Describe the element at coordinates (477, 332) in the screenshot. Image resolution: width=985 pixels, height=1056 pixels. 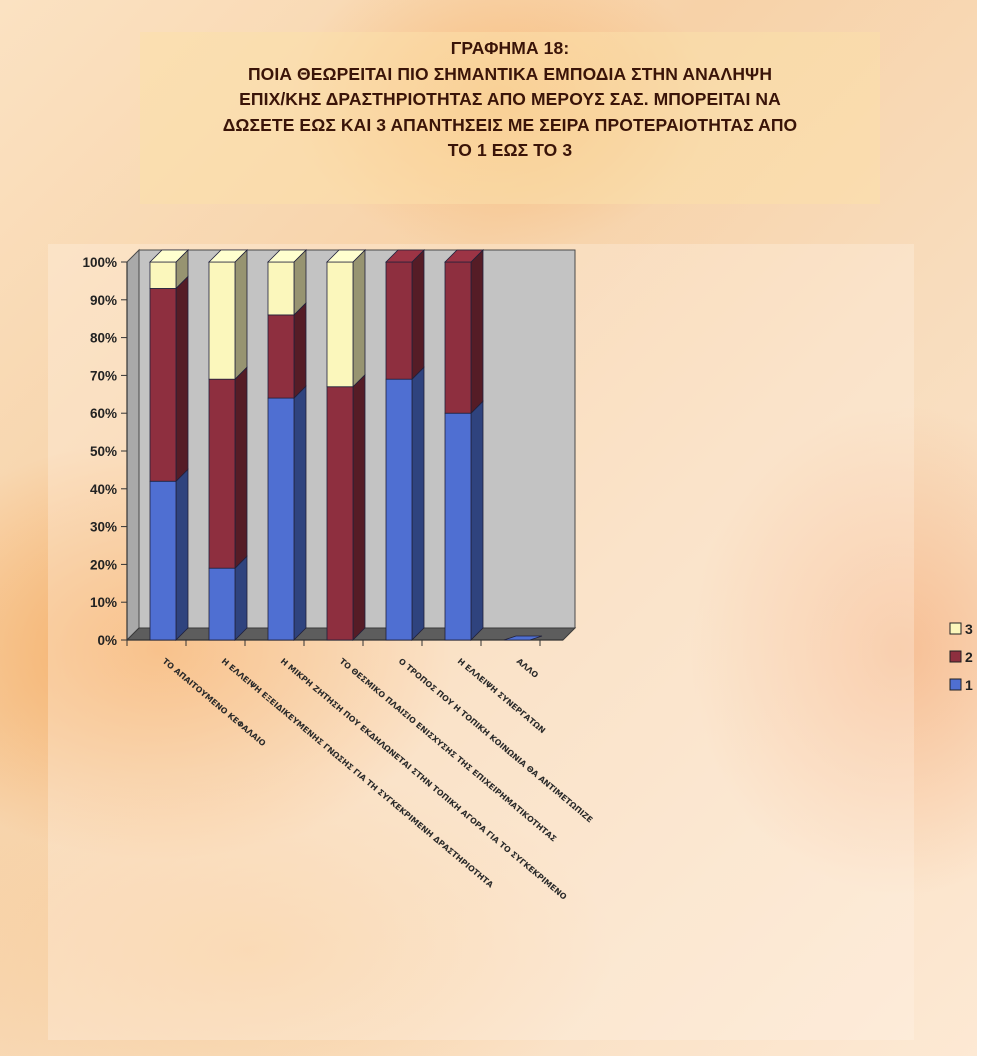
I see `bar-side-s2-c6` at that location.